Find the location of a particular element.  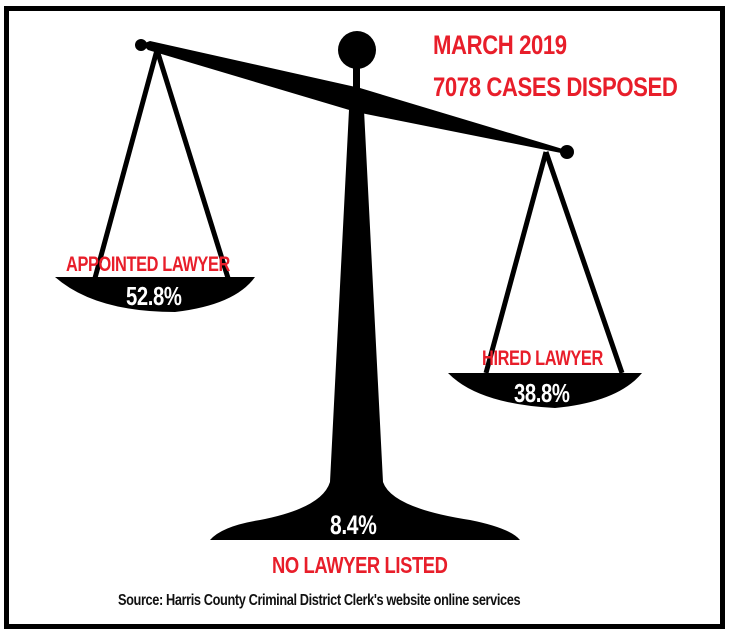

no-lawyer-label: NO LAWYER LISTED is located at coordinates (360, 565).